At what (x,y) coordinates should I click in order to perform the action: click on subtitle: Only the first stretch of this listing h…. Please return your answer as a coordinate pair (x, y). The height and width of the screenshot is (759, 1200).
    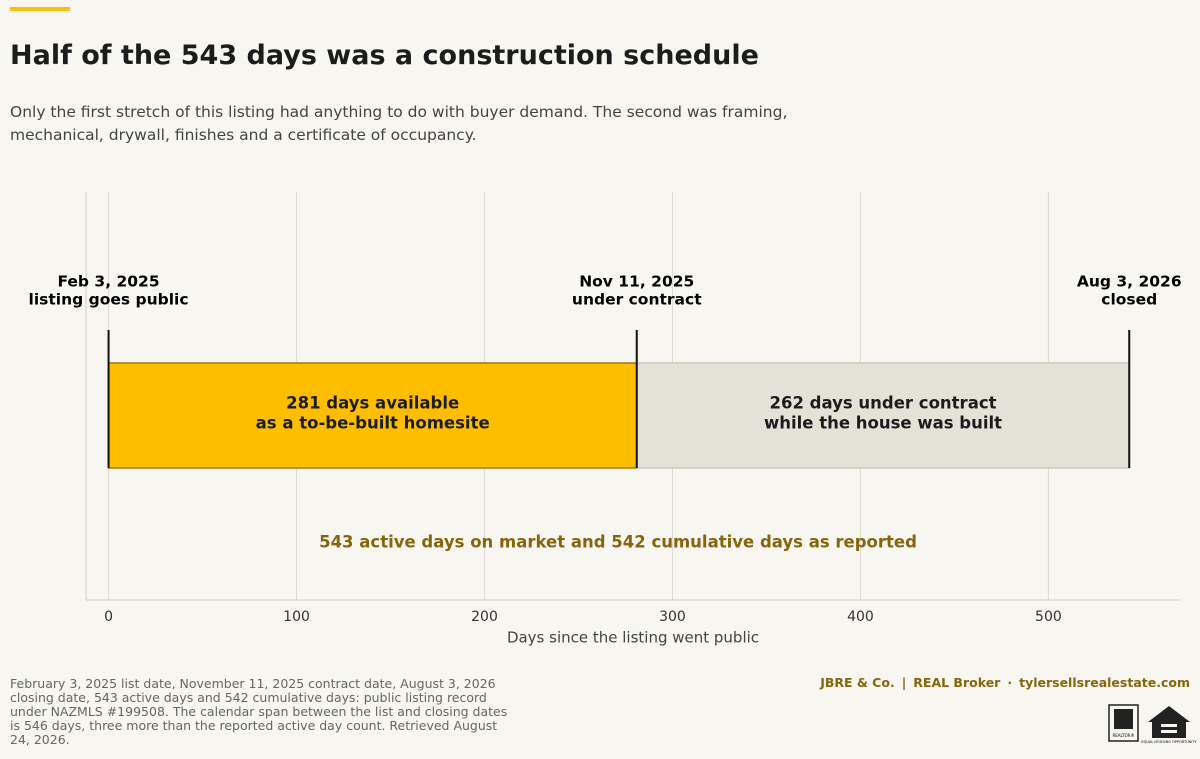
    Looking at the image, I should click on (398, 124).